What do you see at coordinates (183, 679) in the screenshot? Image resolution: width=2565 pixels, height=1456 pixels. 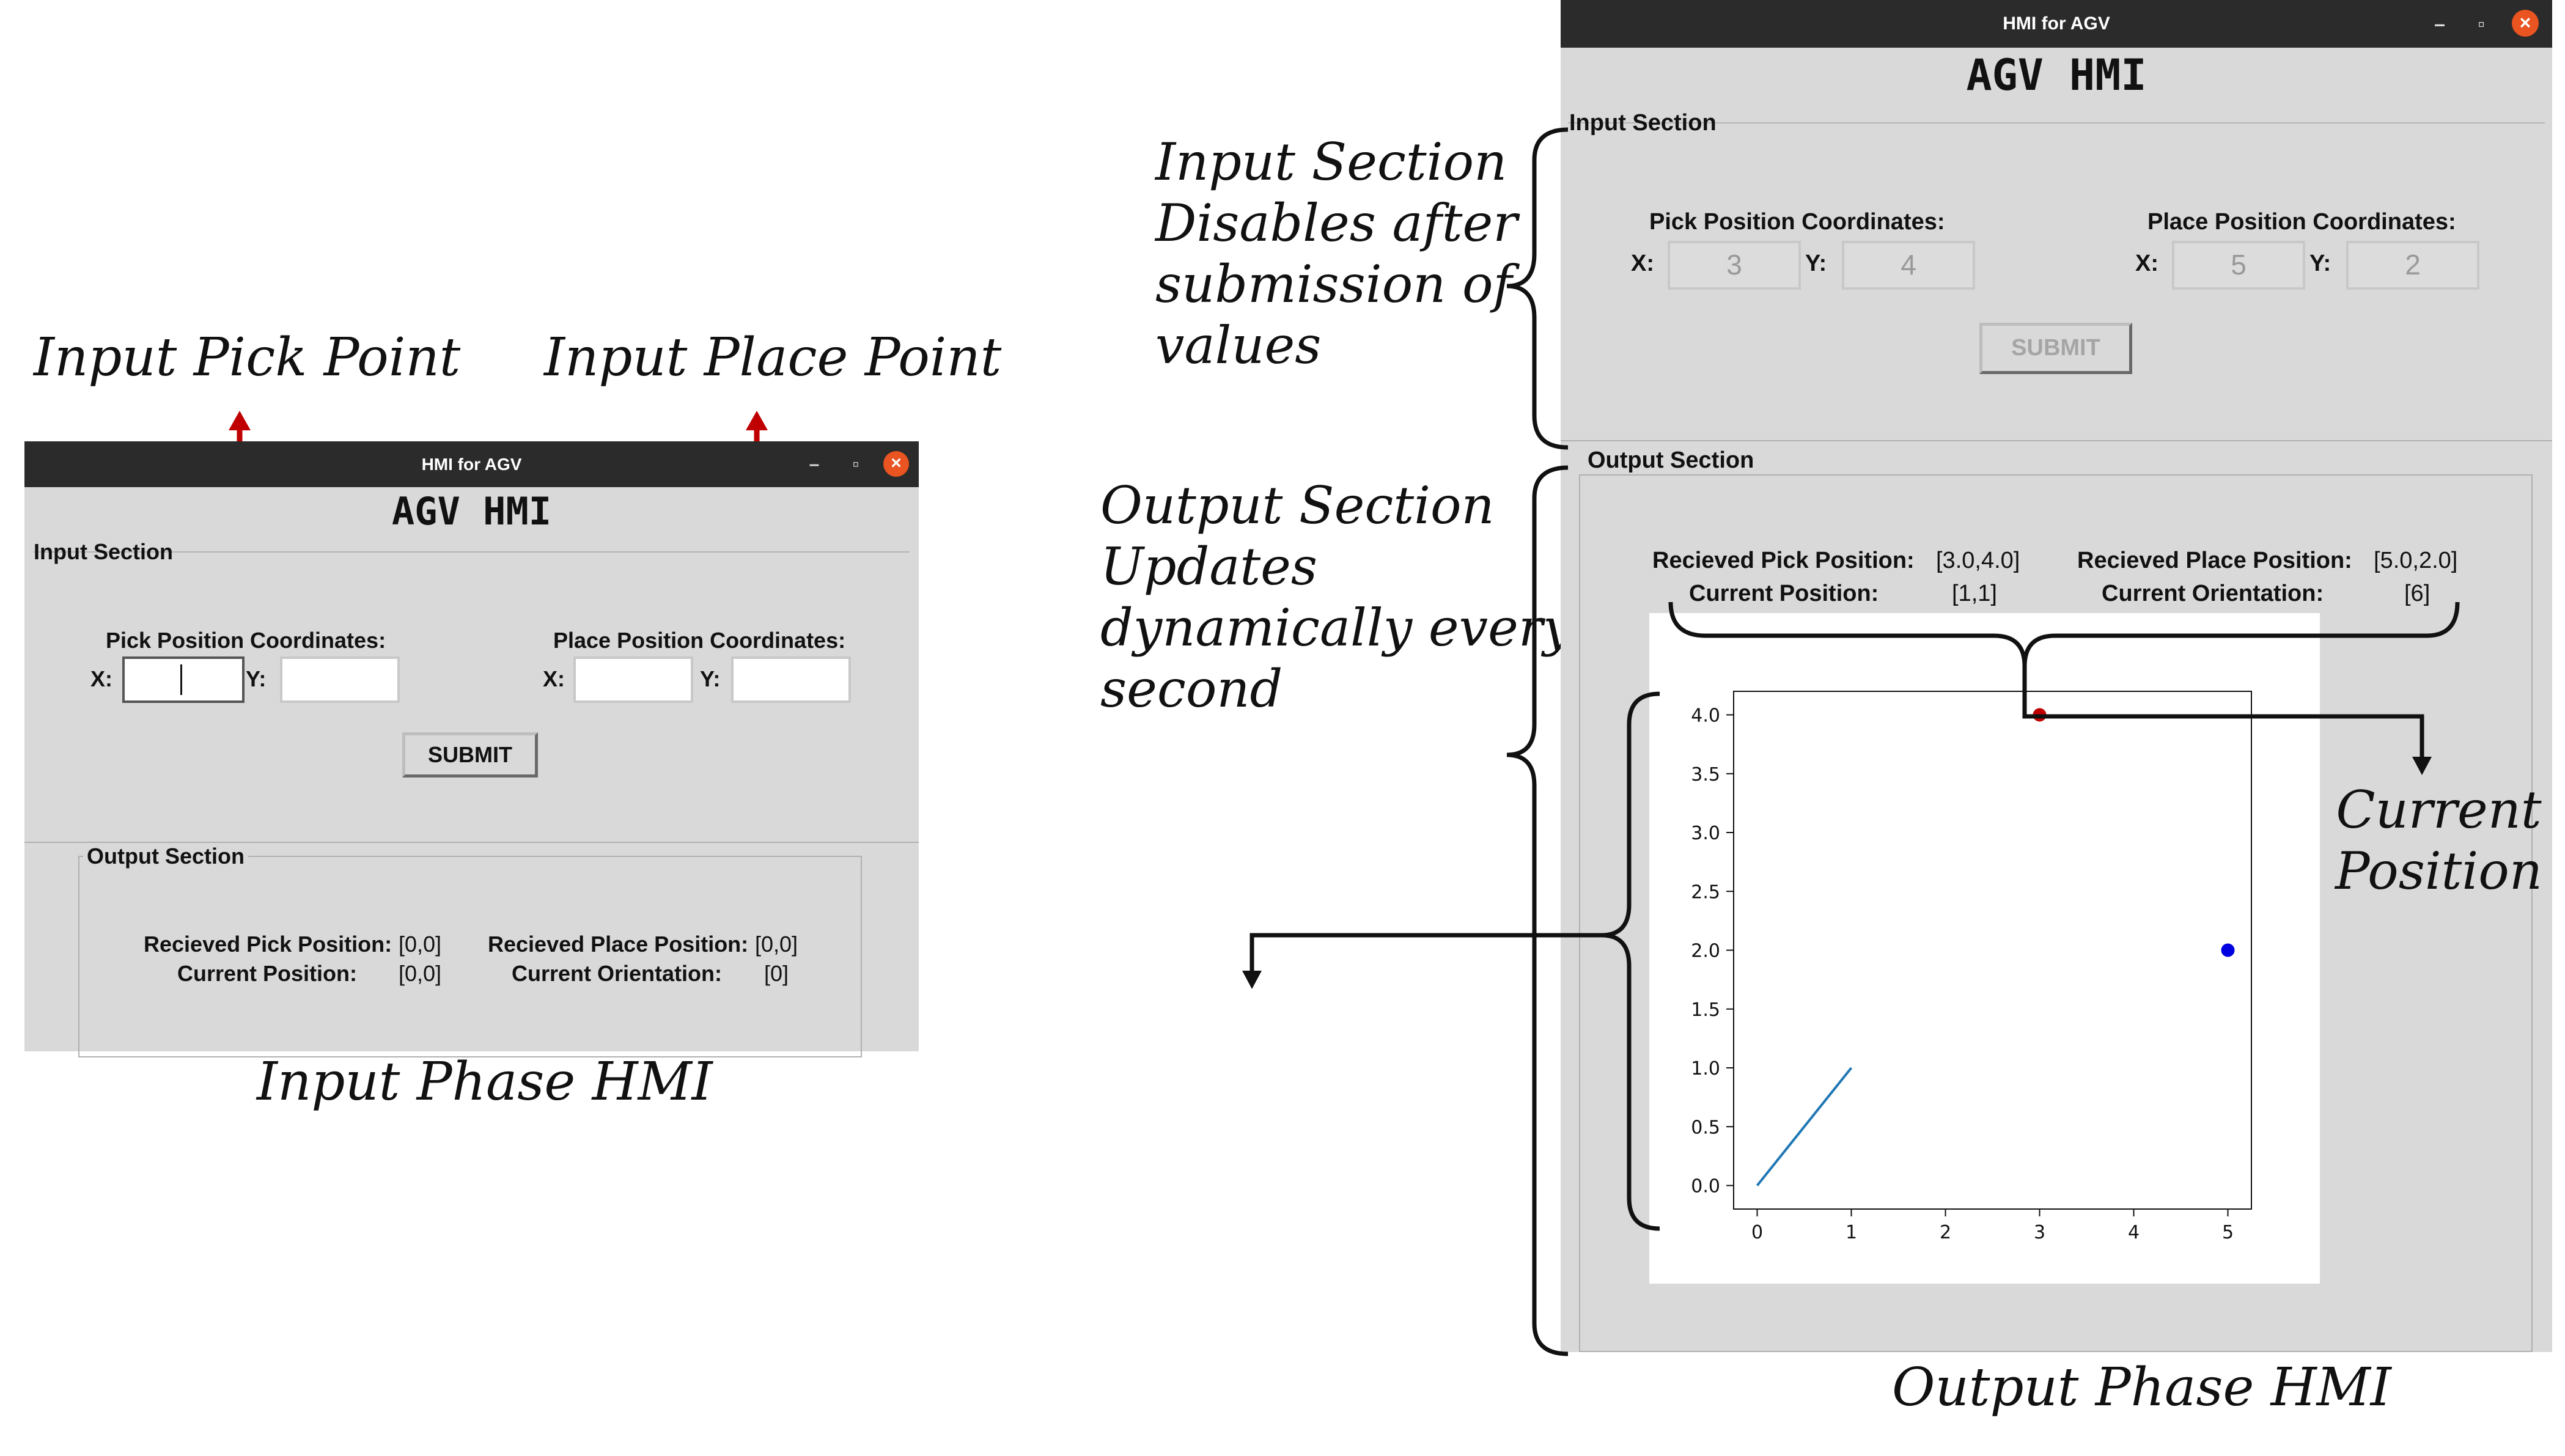 I see `pick-x-input` at bounding box center [183, 679].